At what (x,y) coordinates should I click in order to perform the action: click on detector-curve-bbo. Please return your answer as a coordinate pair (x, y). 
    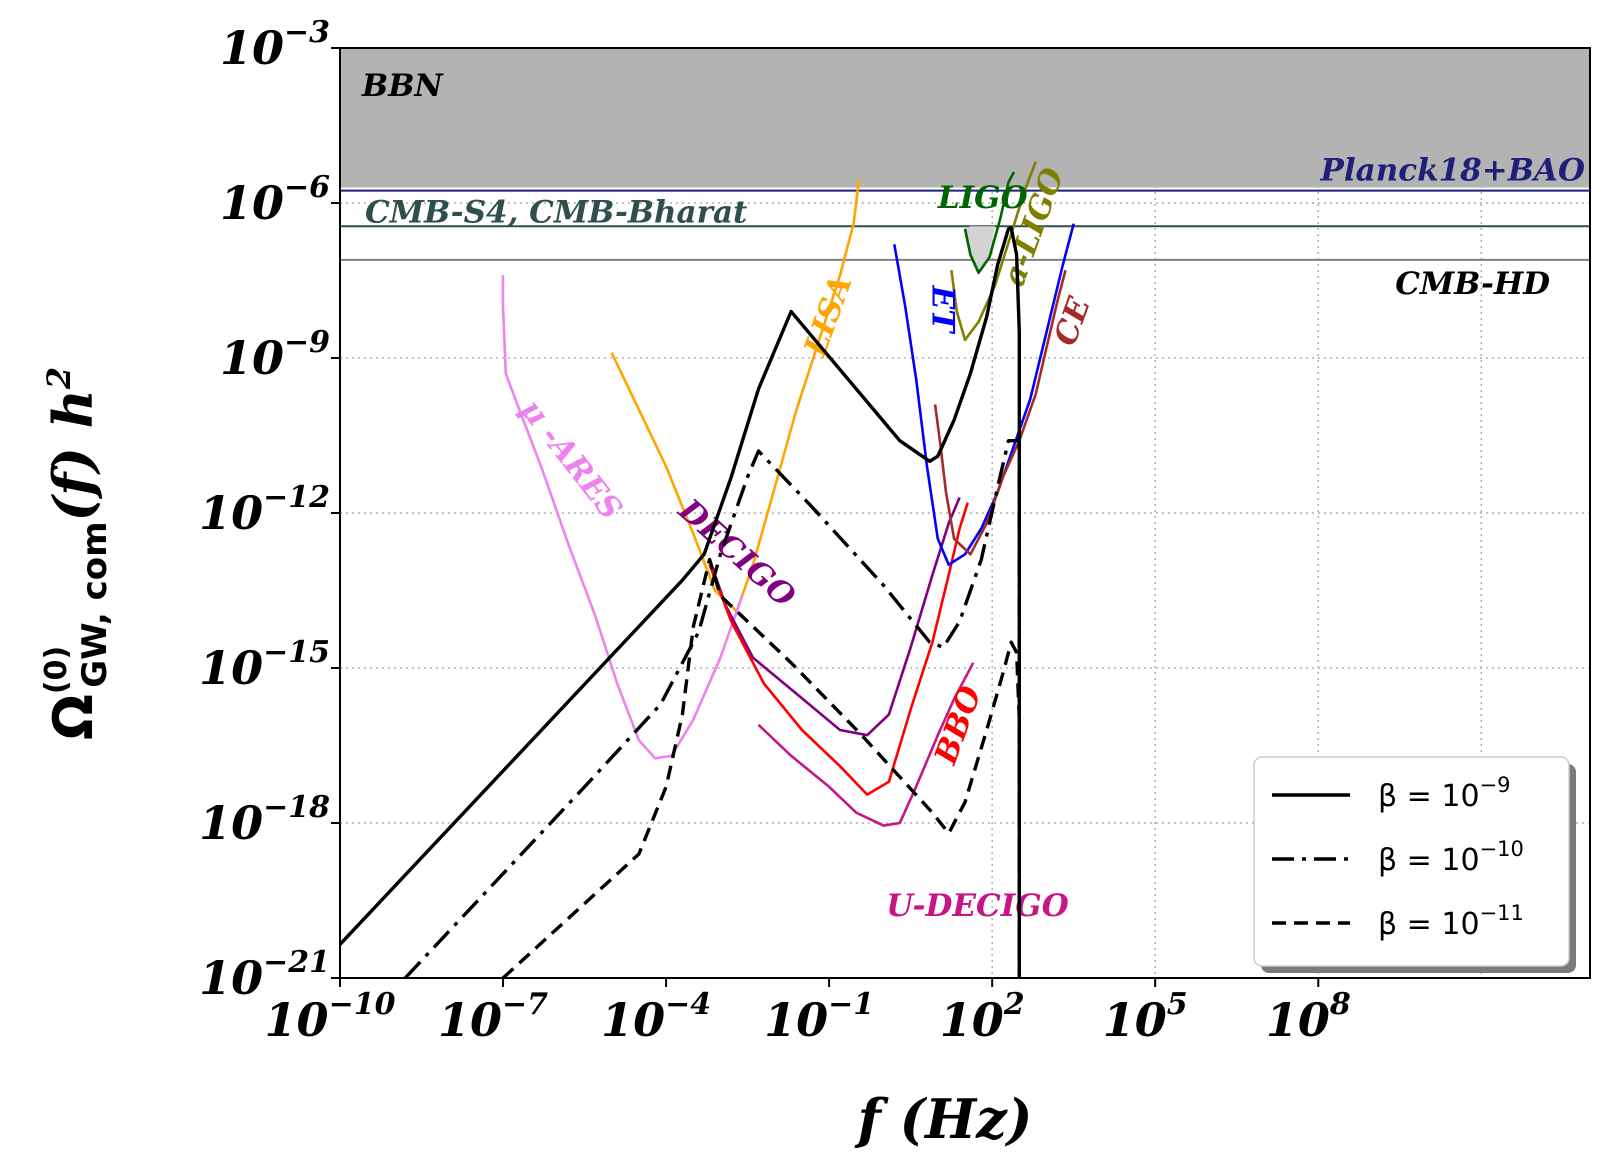
    Looking at the image, I should click on (838, 649).